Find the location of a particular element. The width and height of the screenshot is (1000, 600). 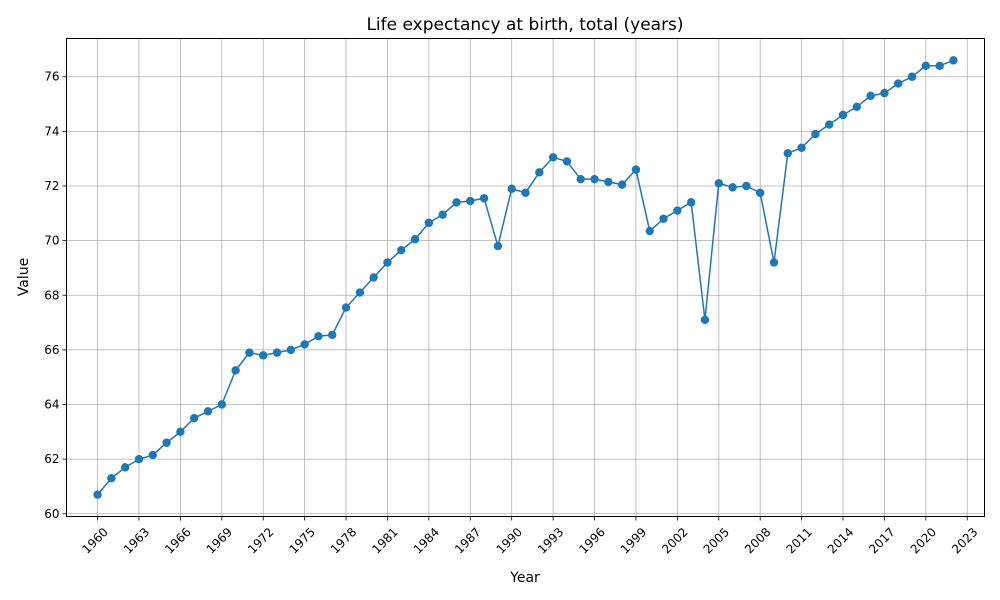

y-tick-label: 60 is located at coordinates (51, 514).